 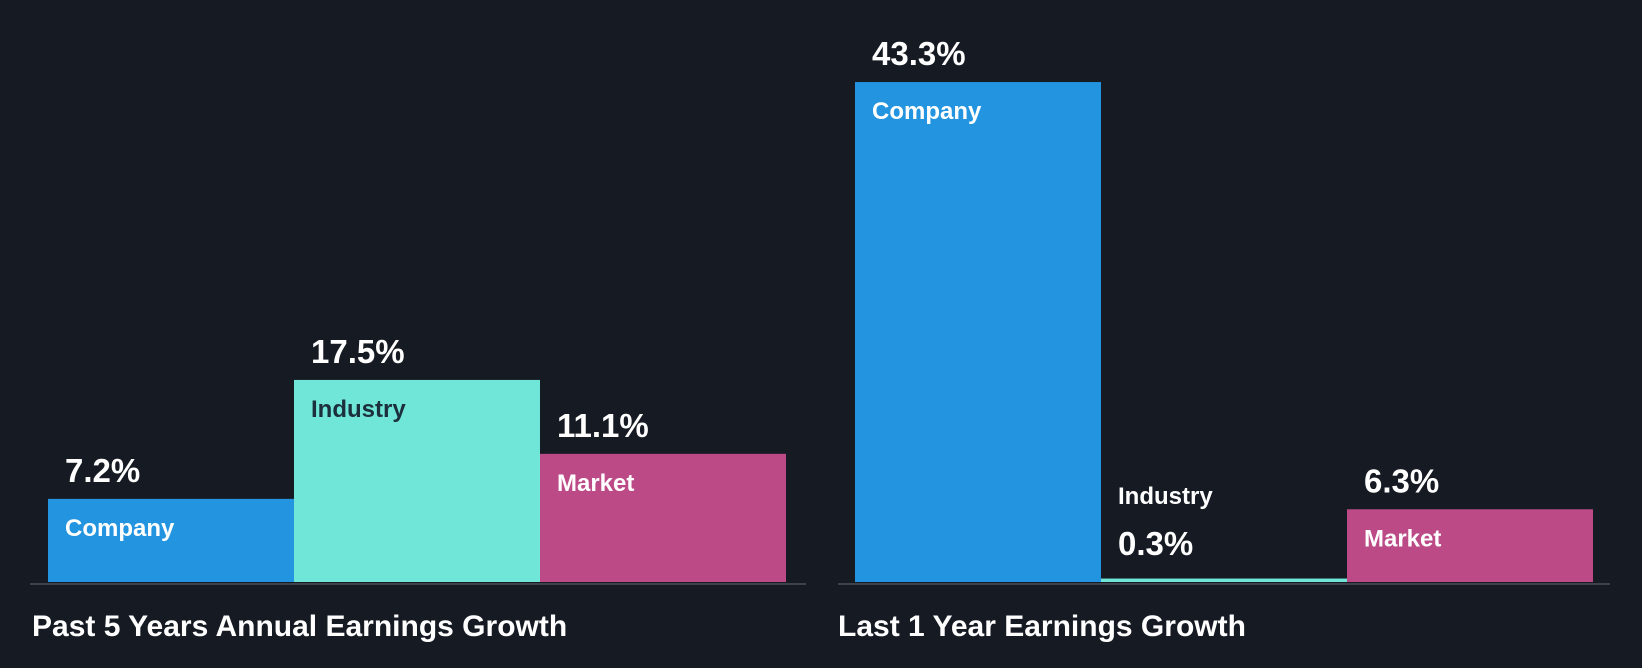 I want to click on value-label-industry: 17.5%, so click(x=358, y=351).